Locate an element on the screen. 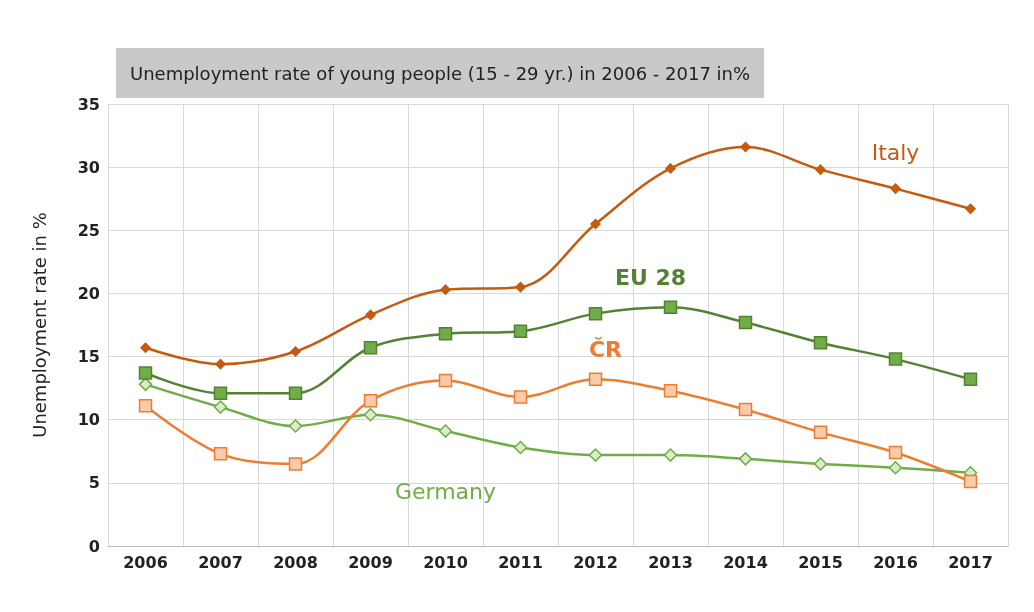  y-tick-label: 5 is located at coordinates (94, 483).